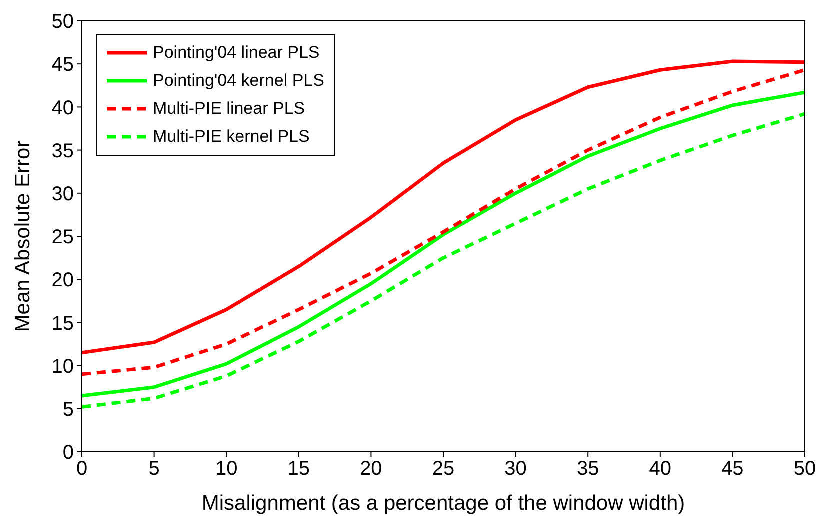  I want to click on x-tick-label: 20, so click(371, 469).